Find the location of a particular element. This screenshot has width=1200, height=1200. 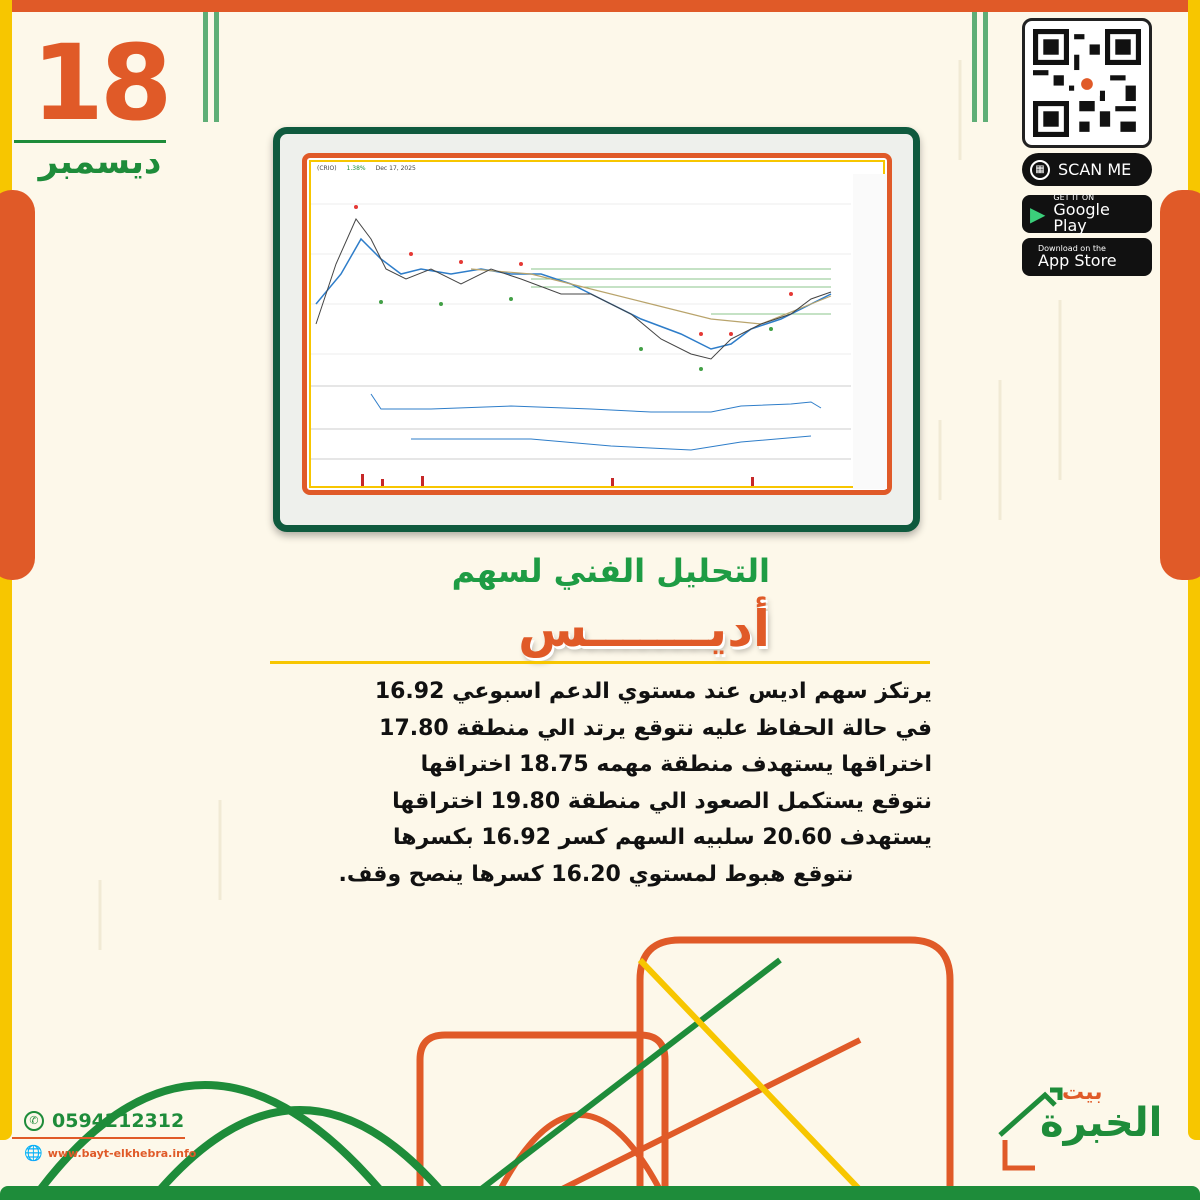

store-small-label: GET IT ON is located at coordinates (1074, 197).